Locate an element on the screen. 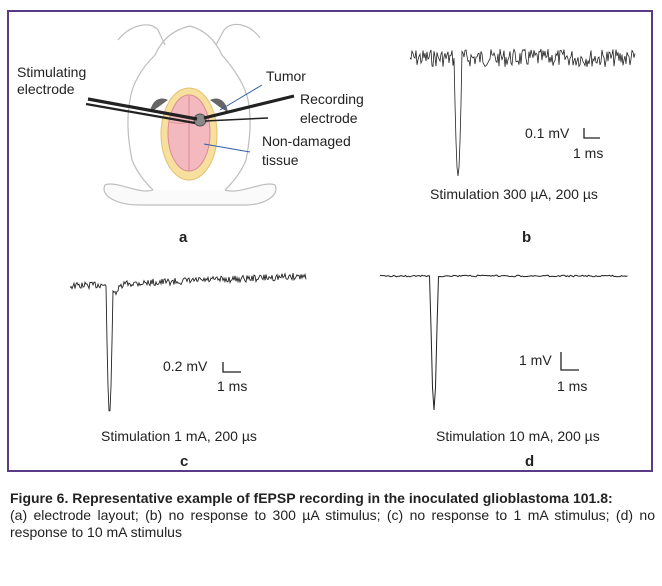 Image resolution: width=662 pixels, height=586 pixels. panel-letter-d: d is located at coordinates (530, 461).